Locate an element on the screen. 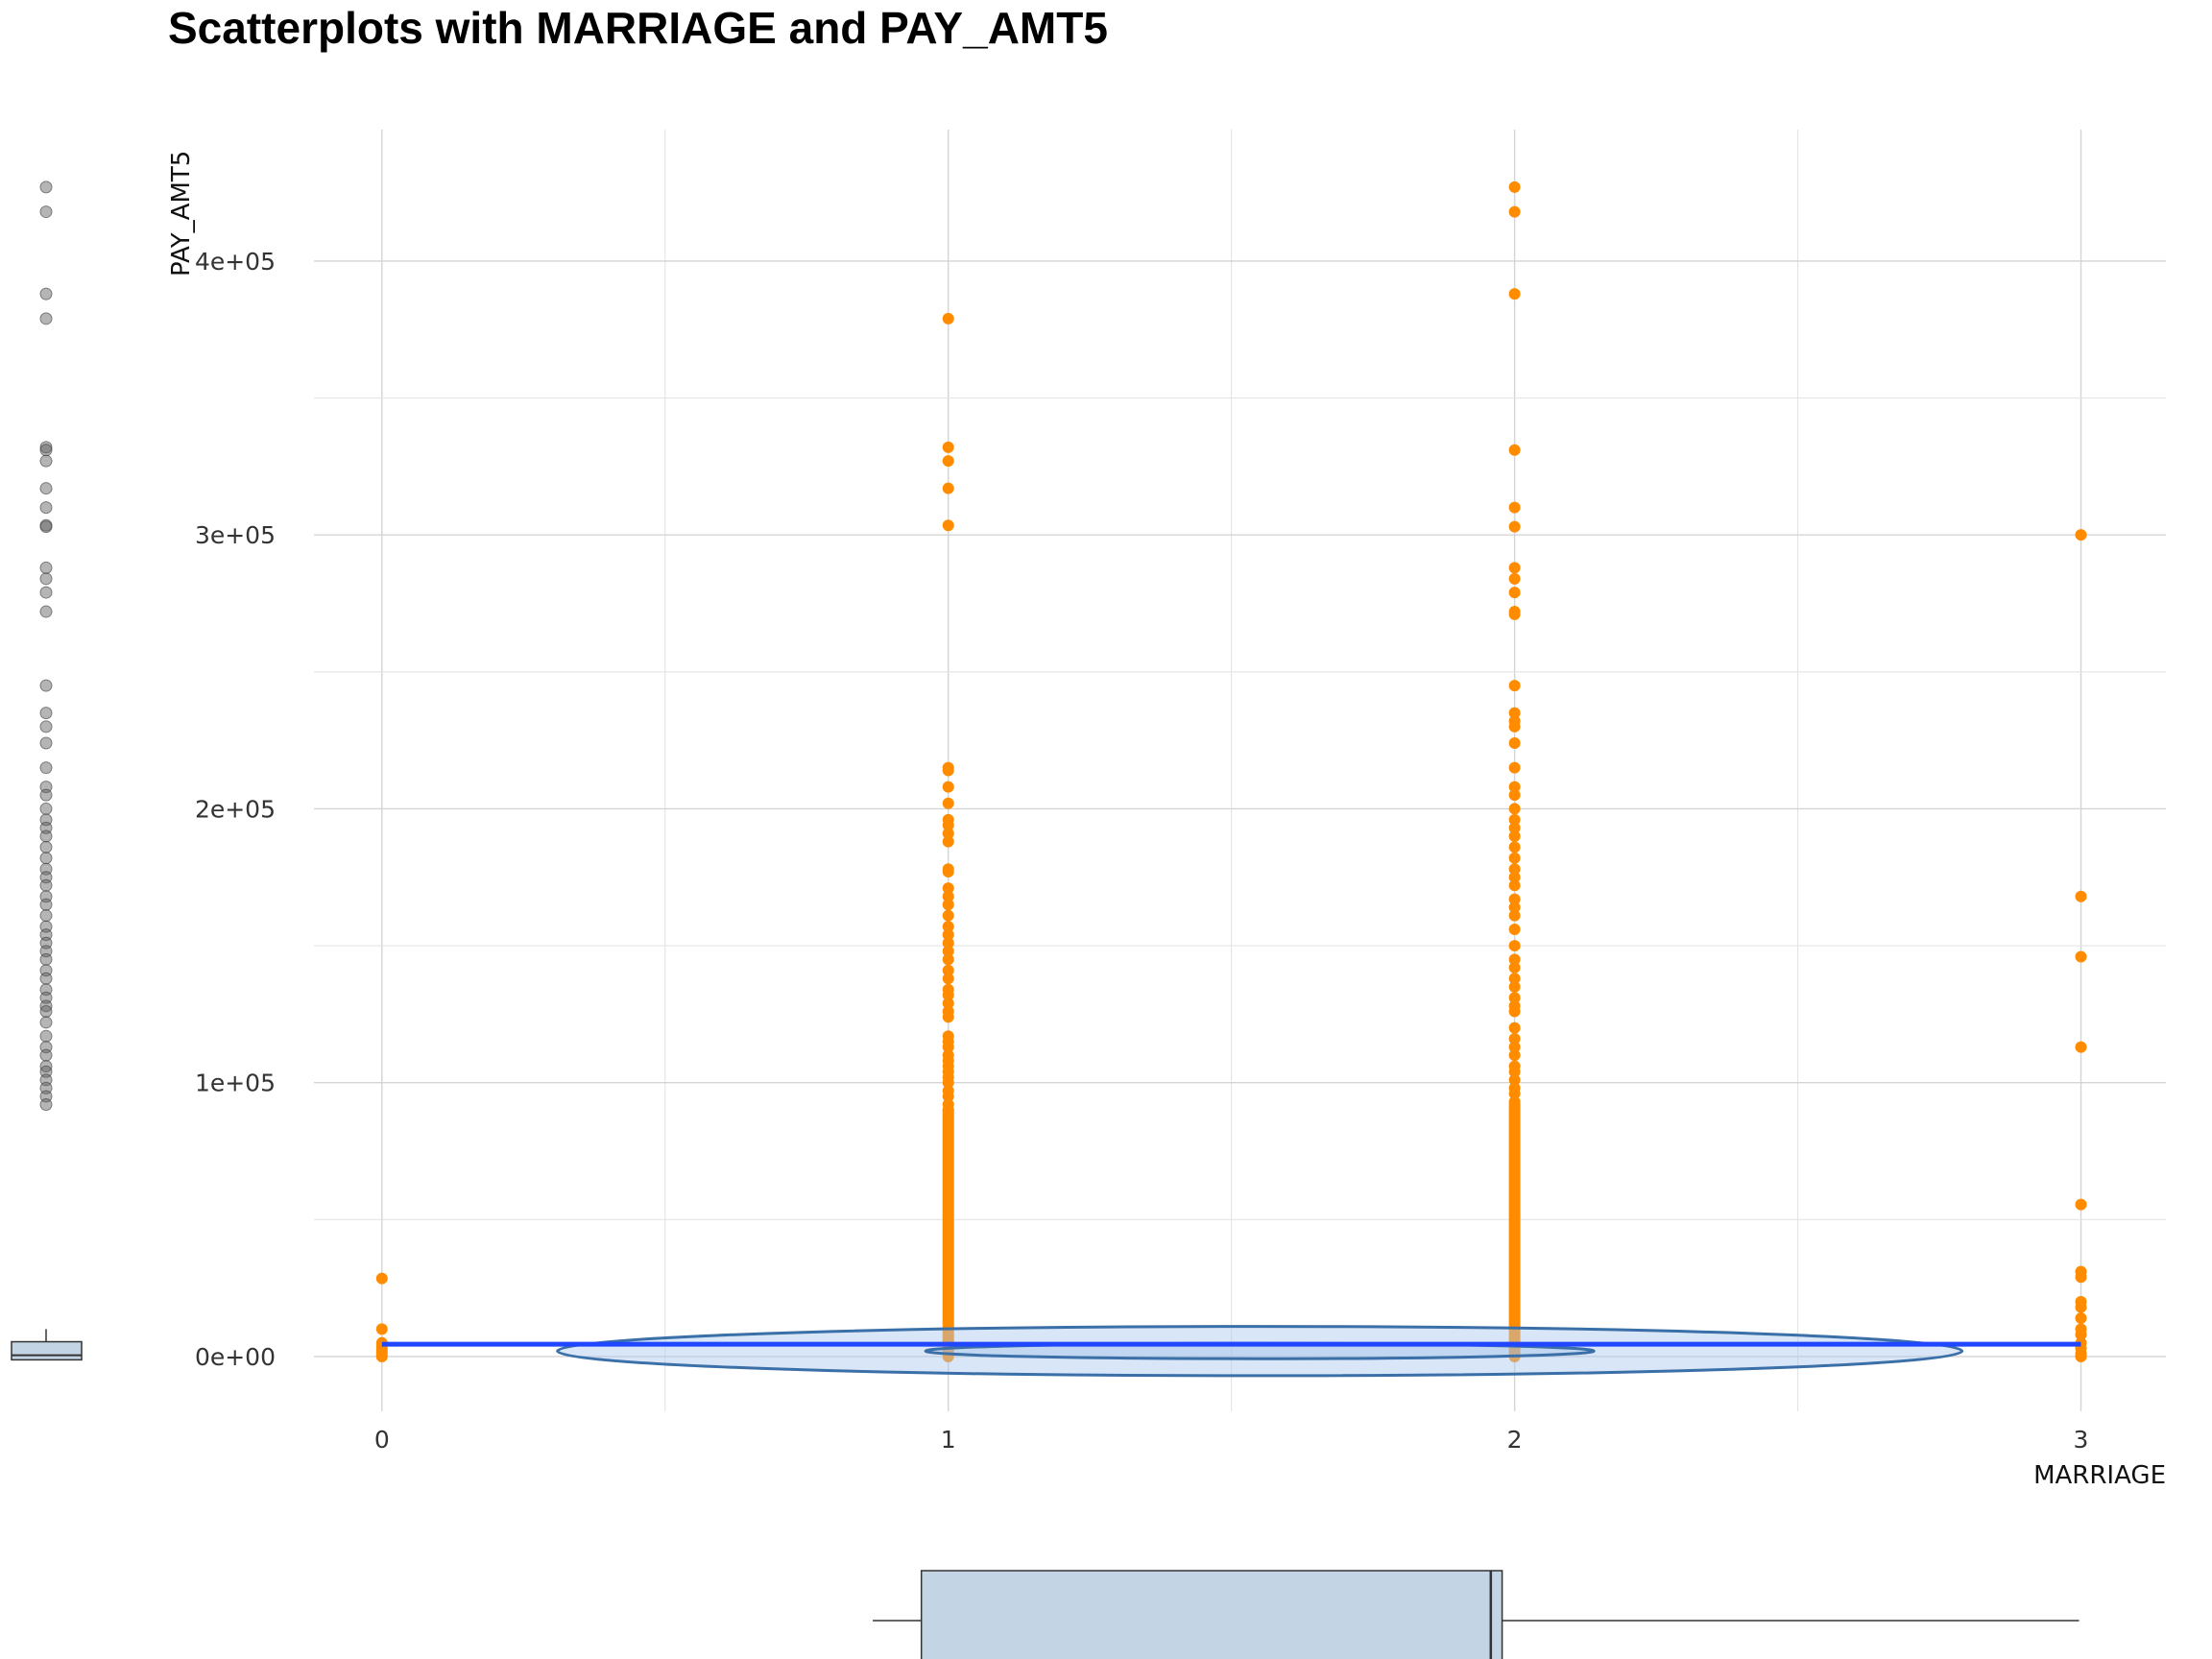 The height and width of the screenshot is (1659, 2212). marginal-y-boxplot is located at coordinates (47, 770).